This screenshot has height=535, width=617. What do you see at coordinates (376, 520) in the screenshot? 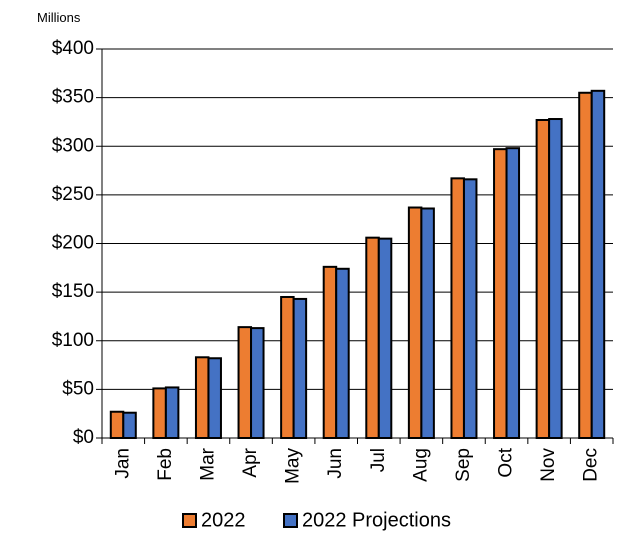
I see `legend-label: 2022 Projections` at bounding box center [376, 520].